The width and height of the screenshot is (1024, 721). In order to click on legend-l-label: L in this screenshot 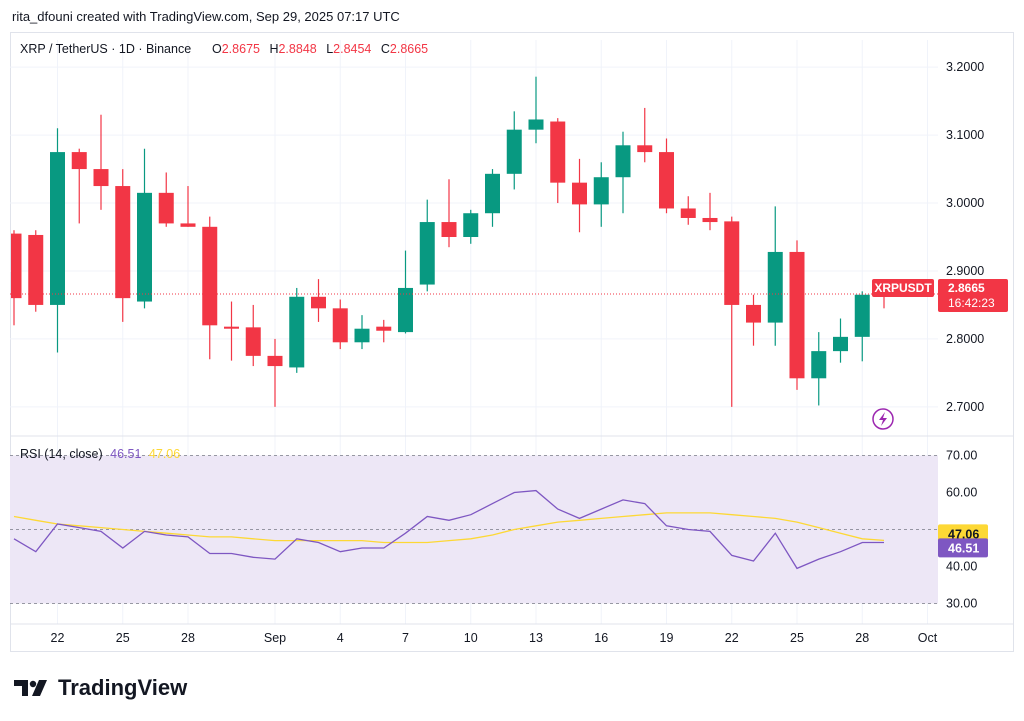, I will do `click(329, 49)`.